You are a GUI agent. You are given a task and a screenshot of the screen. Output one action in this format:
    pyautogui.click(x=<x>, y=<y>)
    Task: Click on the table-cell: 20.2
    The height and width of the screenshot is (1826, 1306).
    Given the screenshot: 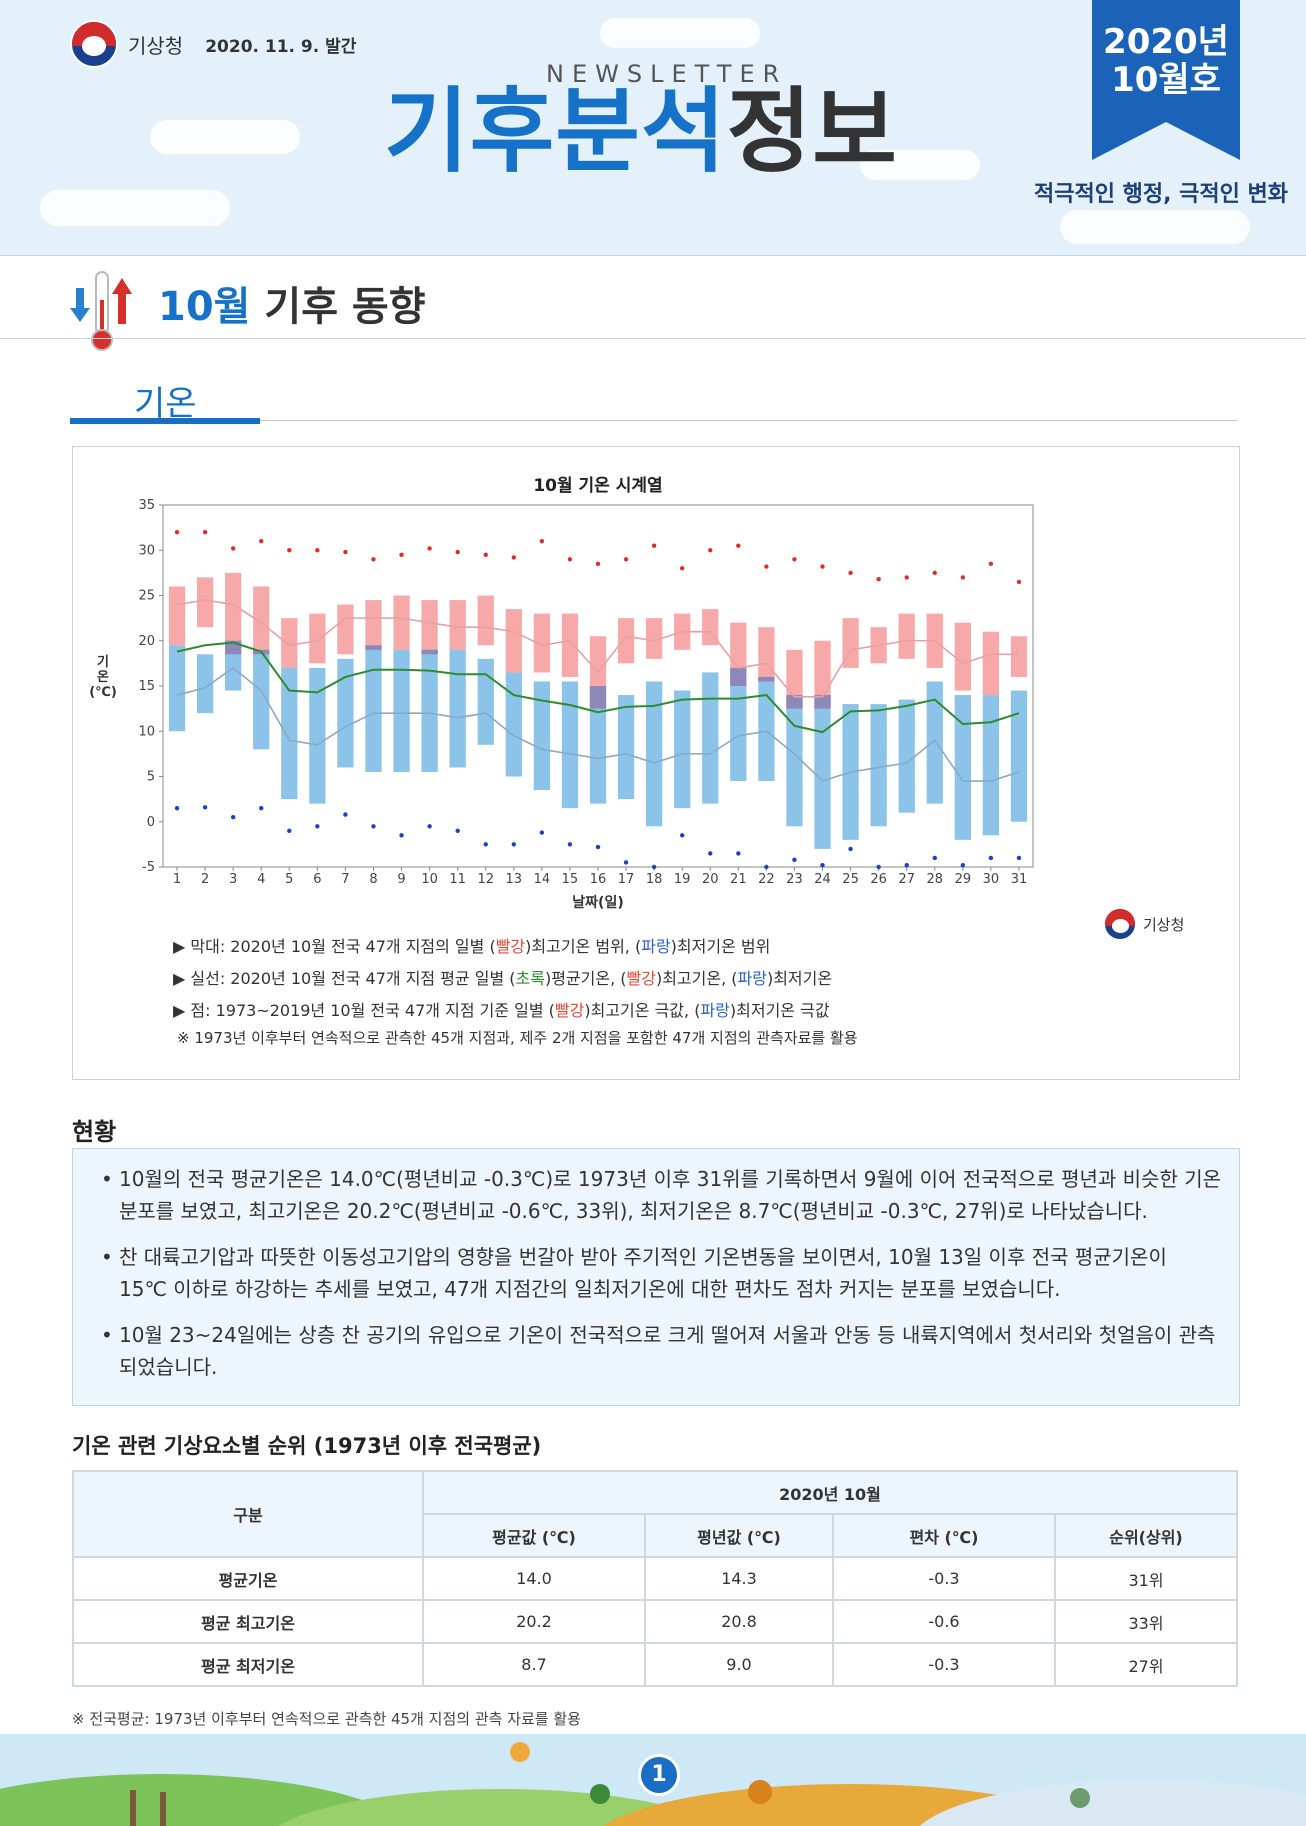 What is the action you would take?
    pyautogui.click(x=534, y=1621)
    